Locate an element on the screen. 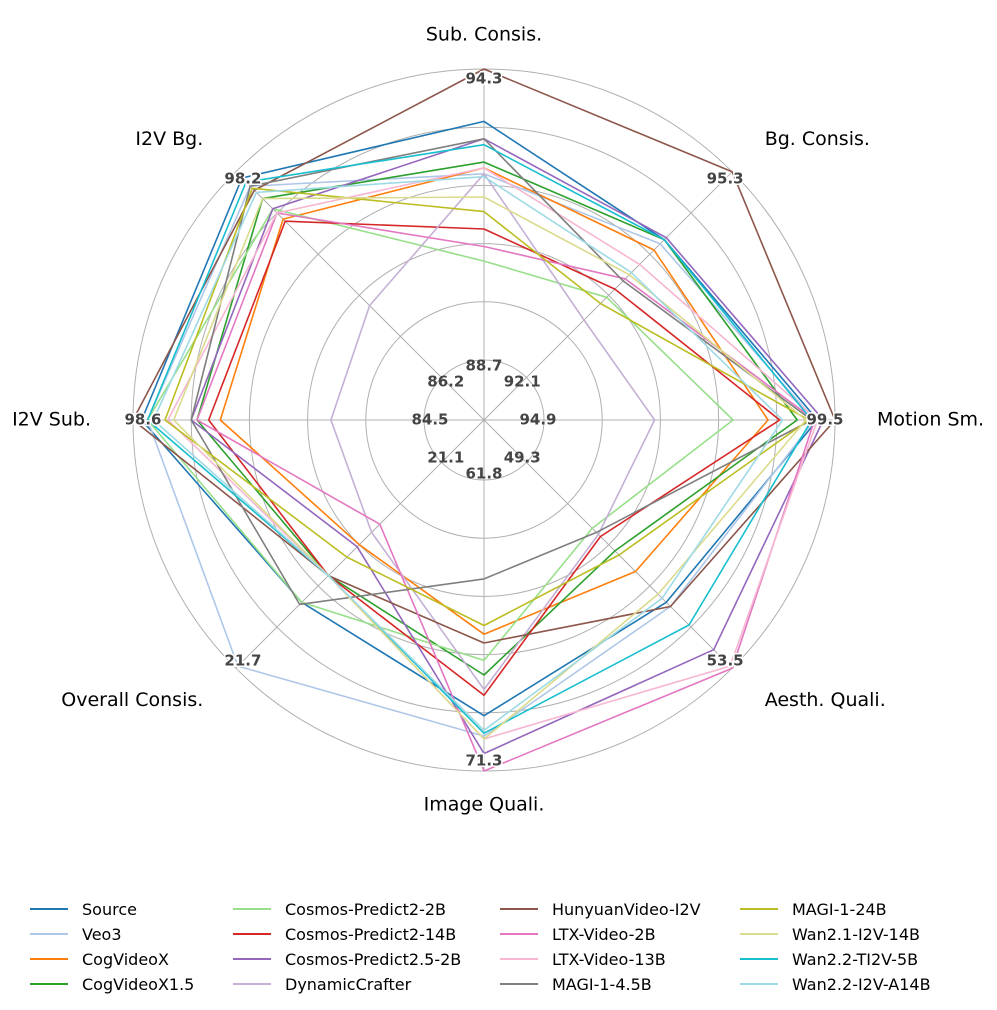 This screenshot has width=997, height=1010. axis-max-label: 99.5 is located at coordinates (824, 420).